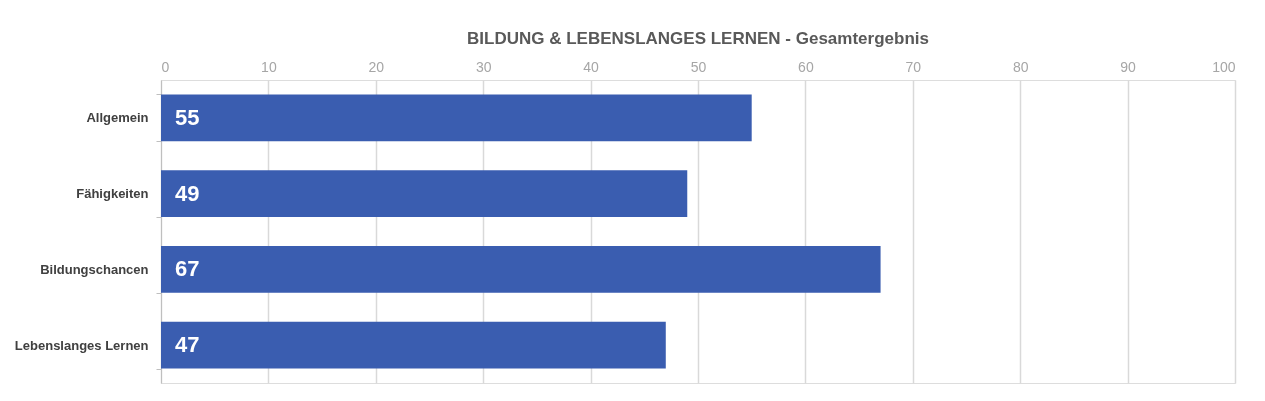  Describe the element at coordinates (806, 66) in the screenshot. I see `x-tick-label: 60` at that location.